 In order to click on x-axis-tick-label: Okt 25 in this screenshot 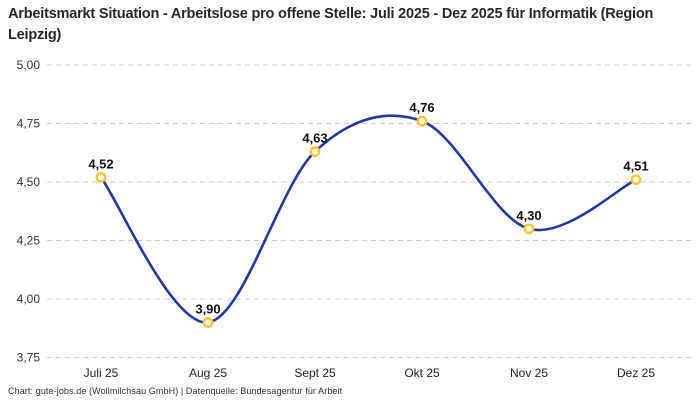, I will do `click(422, 373)`.